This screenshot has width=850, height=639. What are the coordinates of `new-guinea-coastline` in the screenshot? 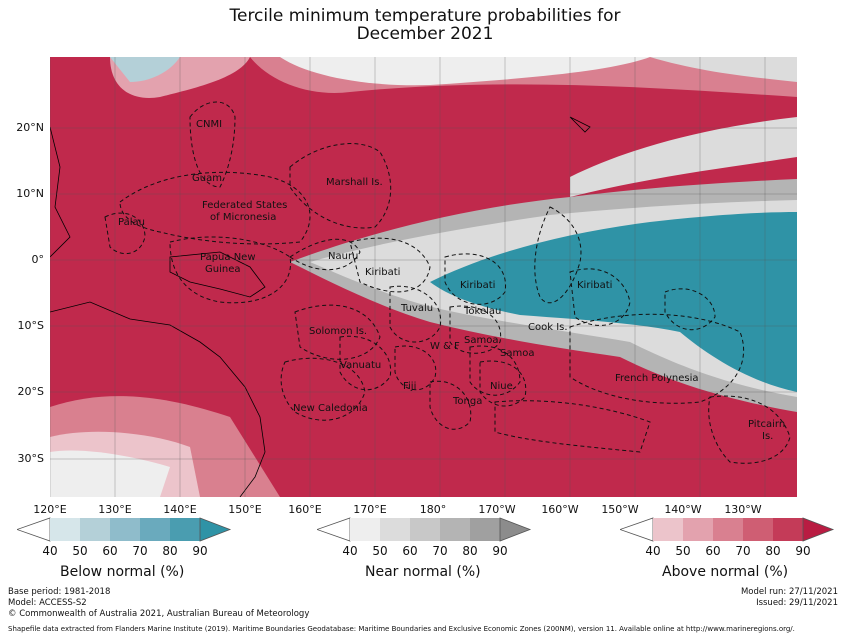 It's located at (217, 274).